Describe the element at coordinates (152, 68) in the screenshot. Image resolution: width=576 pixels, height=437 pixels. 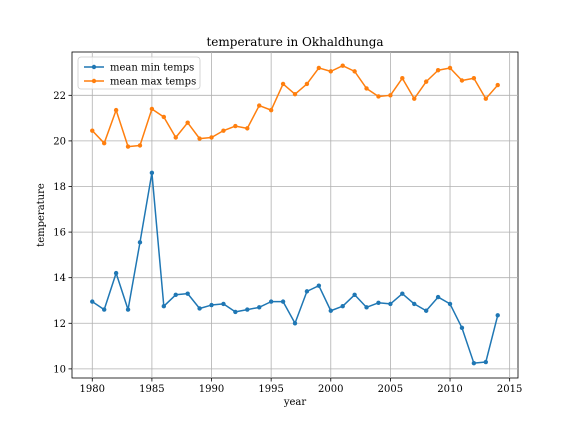
I see `legend-label: mean min temps` at that location.